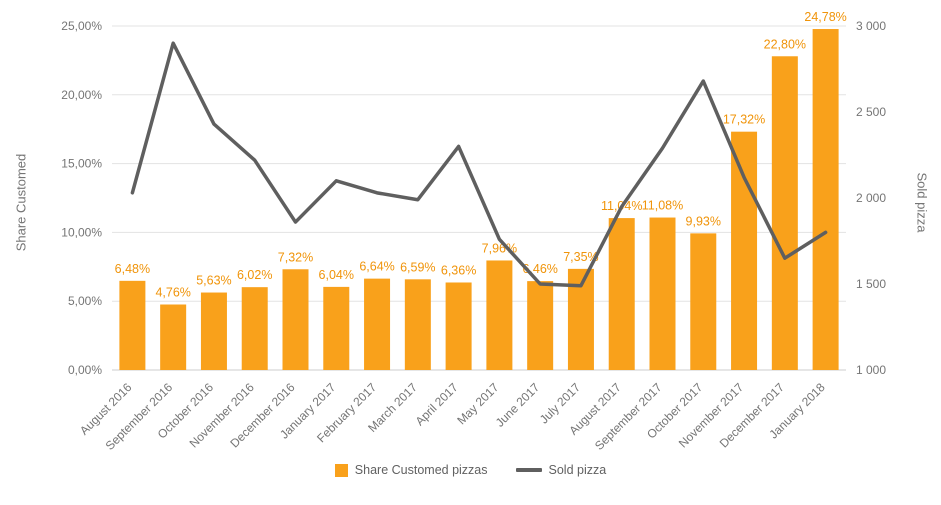  Describe the element at coordinates (213, 281) in the screenshot. I see `bar-value-label: 5,63%` at that location.